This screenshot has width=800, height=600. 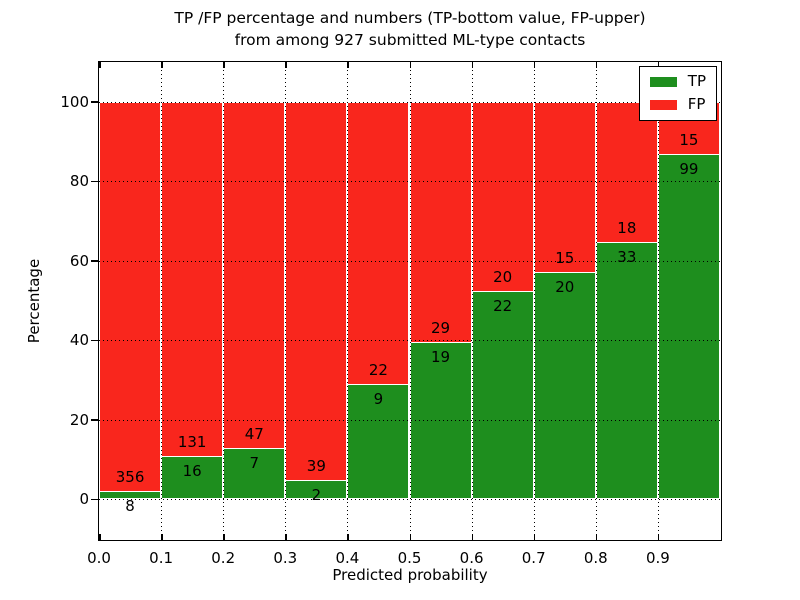 I want to click on legend-entry-tp: TP, so click(x=677, y=81).